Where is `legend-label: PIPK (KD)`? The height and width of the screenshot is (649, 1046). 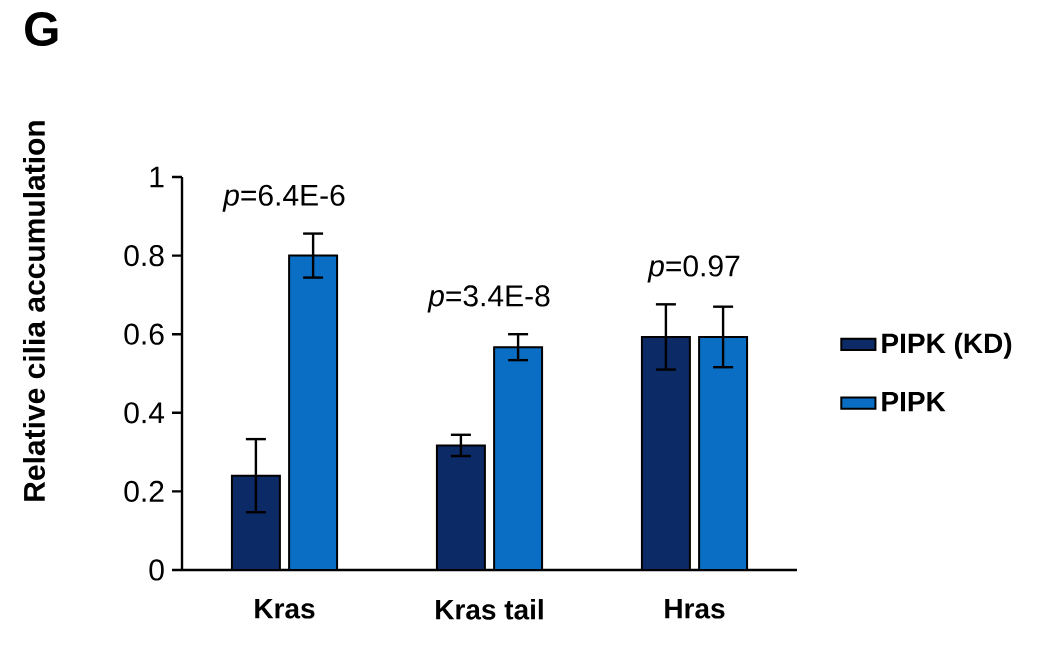 legend-label: PIPK (KD) is located at coordinates (947, 345).